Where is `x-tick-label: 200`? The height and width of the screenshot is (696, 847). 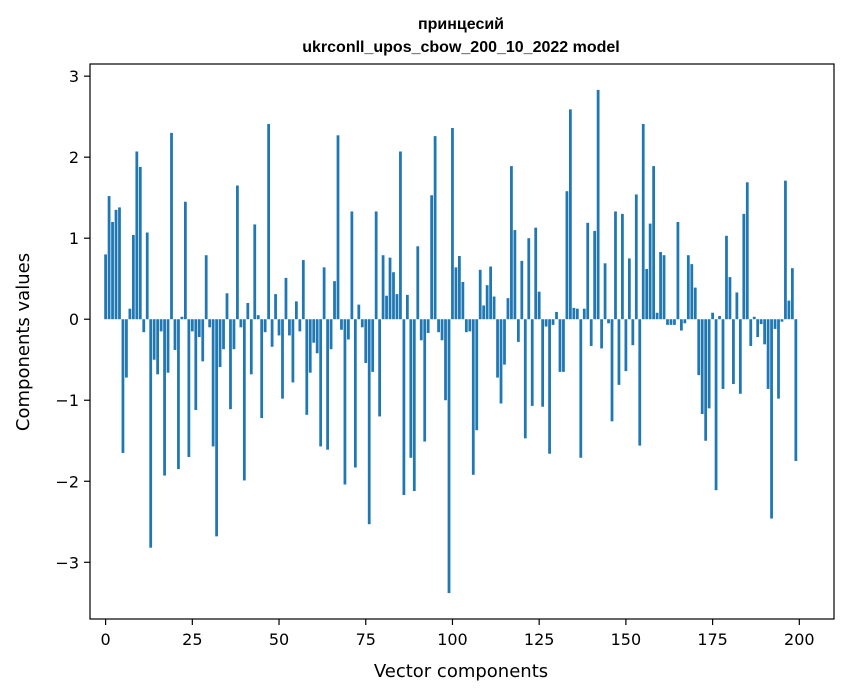 x-tick-label: 200 is located at coordinates (799, 639).